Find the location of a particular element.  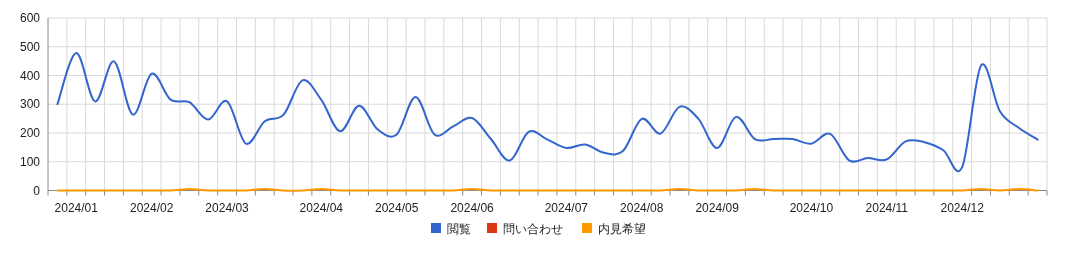

x-tick-label: 2024/11 is located at coordinates (887, 207).